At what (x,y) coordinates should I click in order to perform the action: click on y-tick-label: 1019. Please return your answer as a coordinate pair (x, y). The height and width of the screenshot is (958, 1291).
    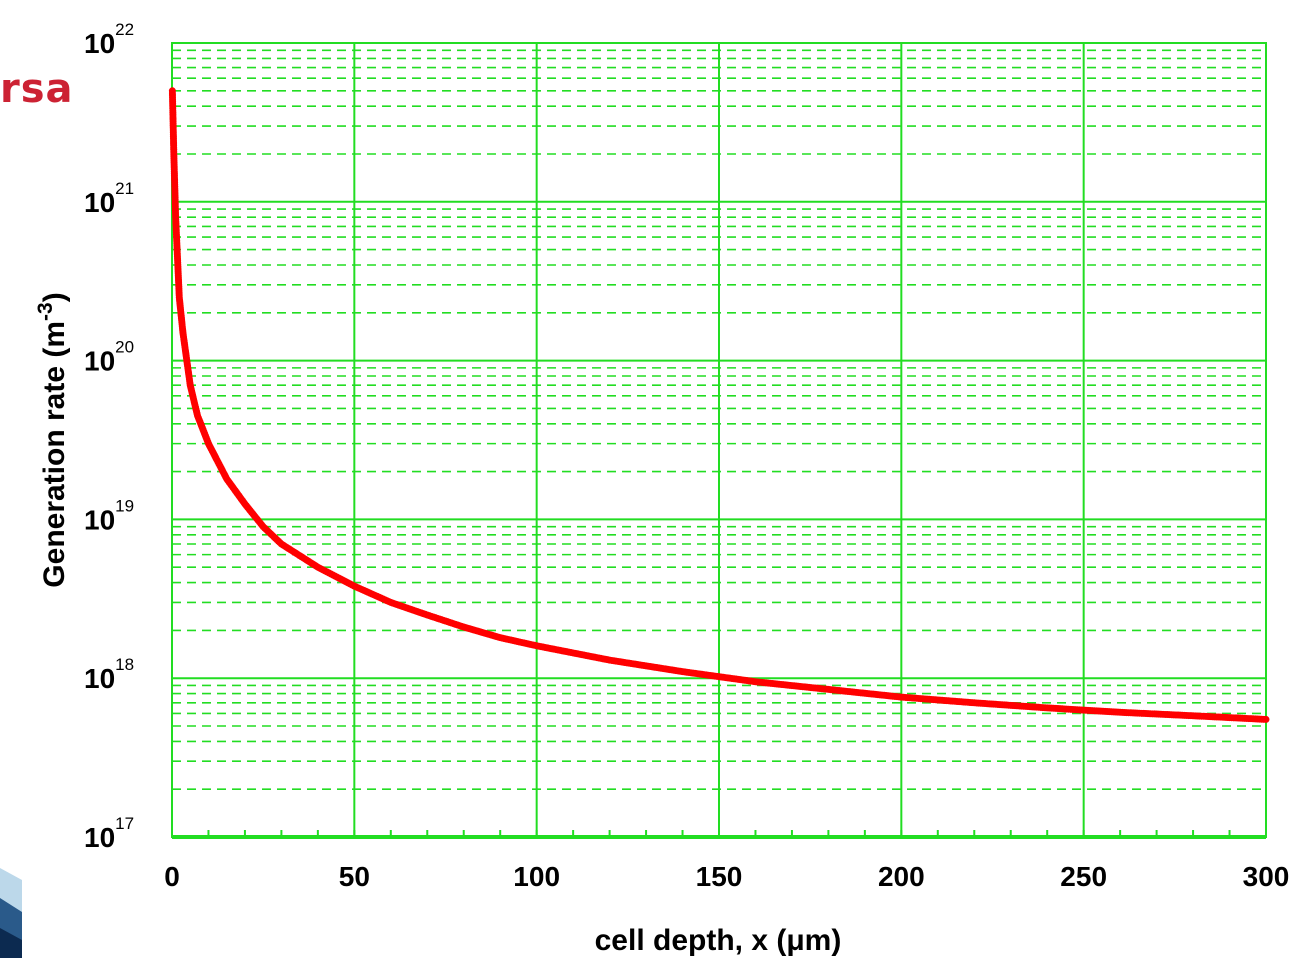
    Looking at the image, I should click on (109, 515).